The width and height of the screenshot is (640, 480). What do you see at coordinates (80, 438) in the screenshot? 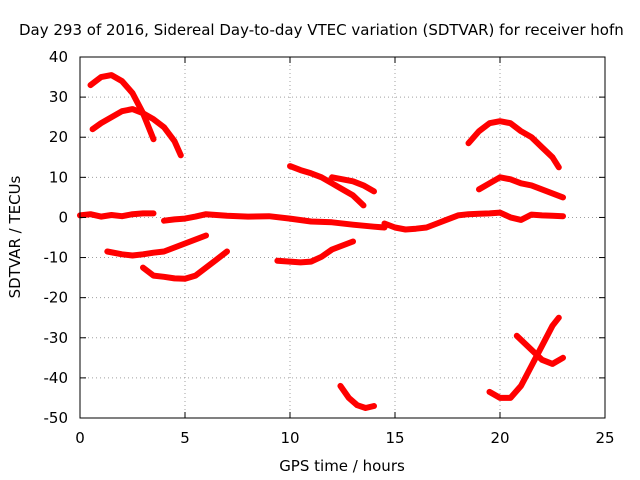
I see `x-tick-label: 0` at bounding box center [80, 438].